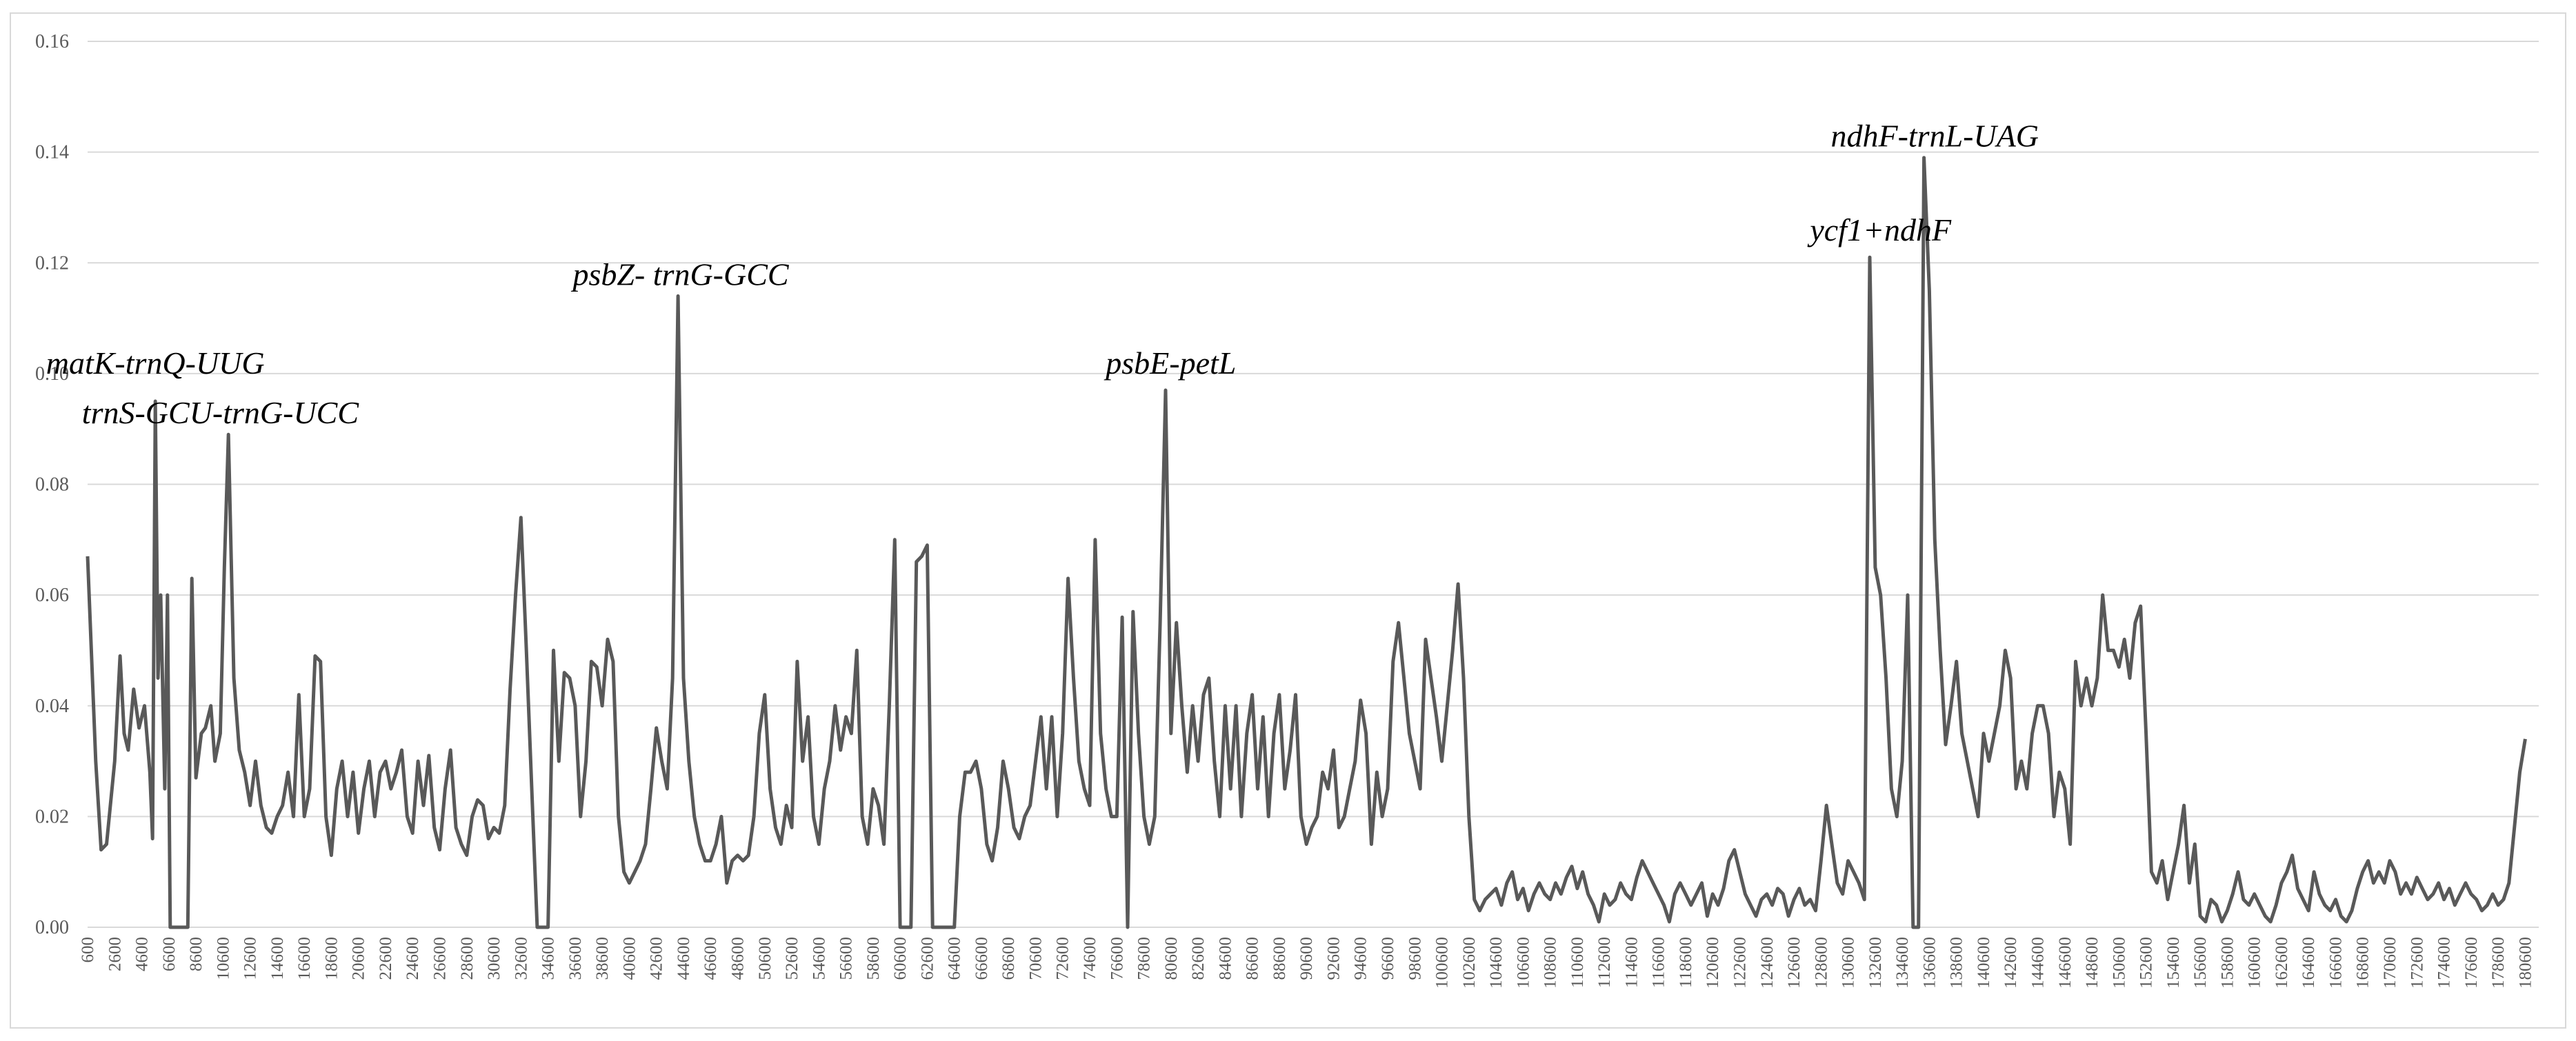 The width and height of the screenshot is (2576, 1041). Describe the element at coordinates (1659, 962) in the screenshot. I see `x-tick-label: 116600` at that location.